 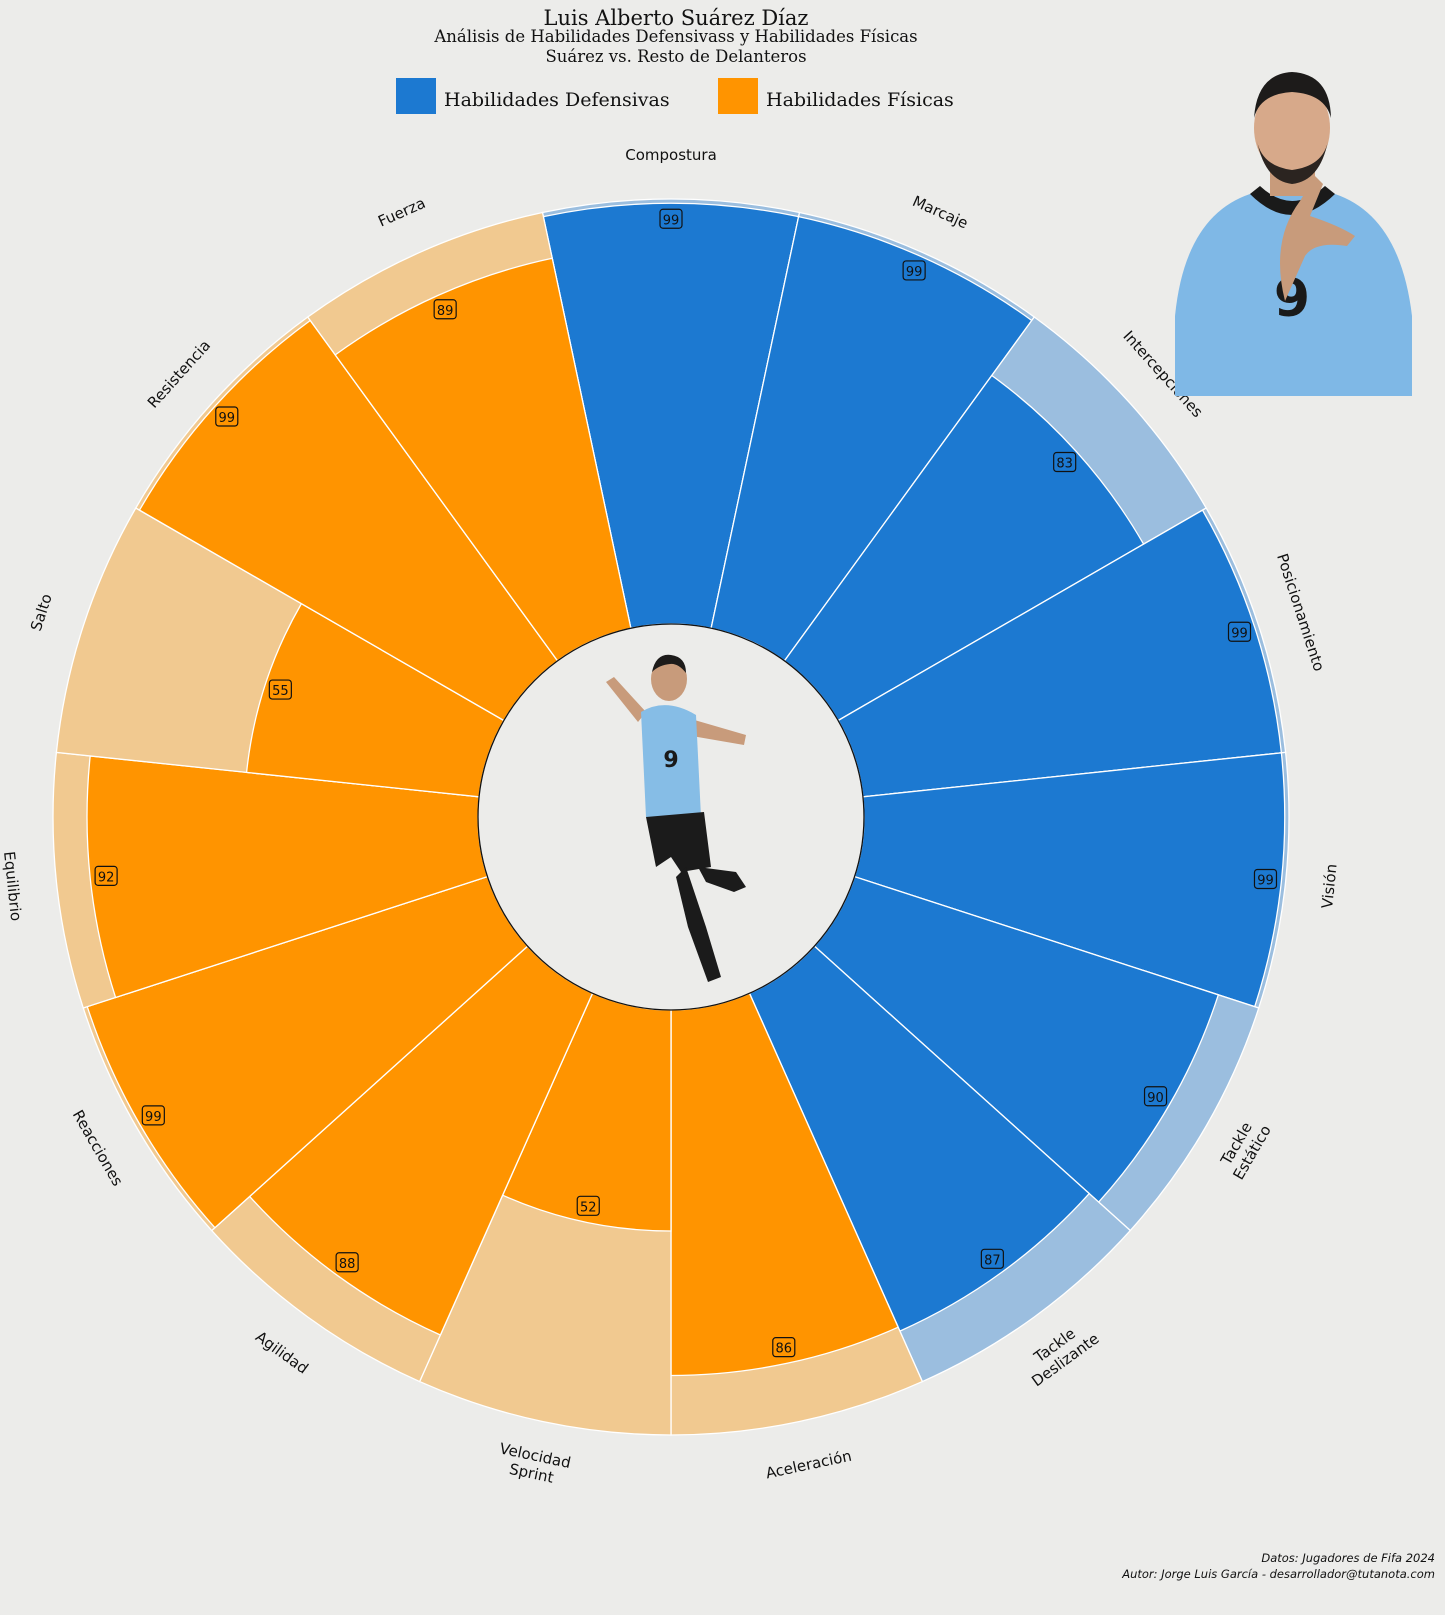 I want to click on data-label-velocidad-sprint: 52, so click(x=588, y=1205).